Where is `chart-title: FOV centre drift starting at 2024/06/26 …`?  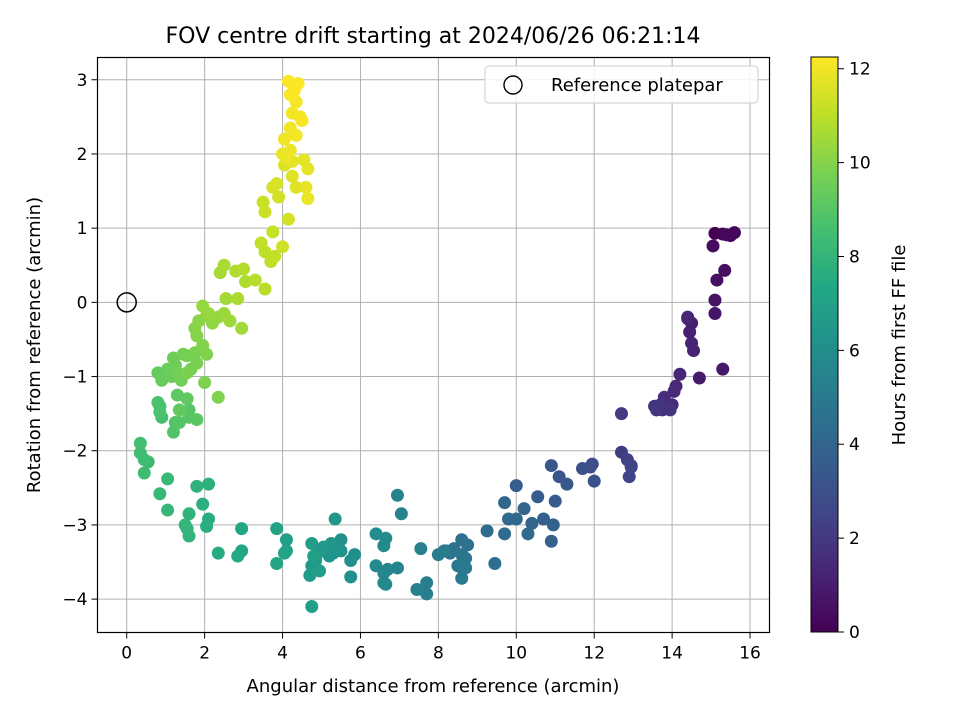 chart-title: FOV centre drift starting at 2024/06/26 … is located at coordinates (433, 36).